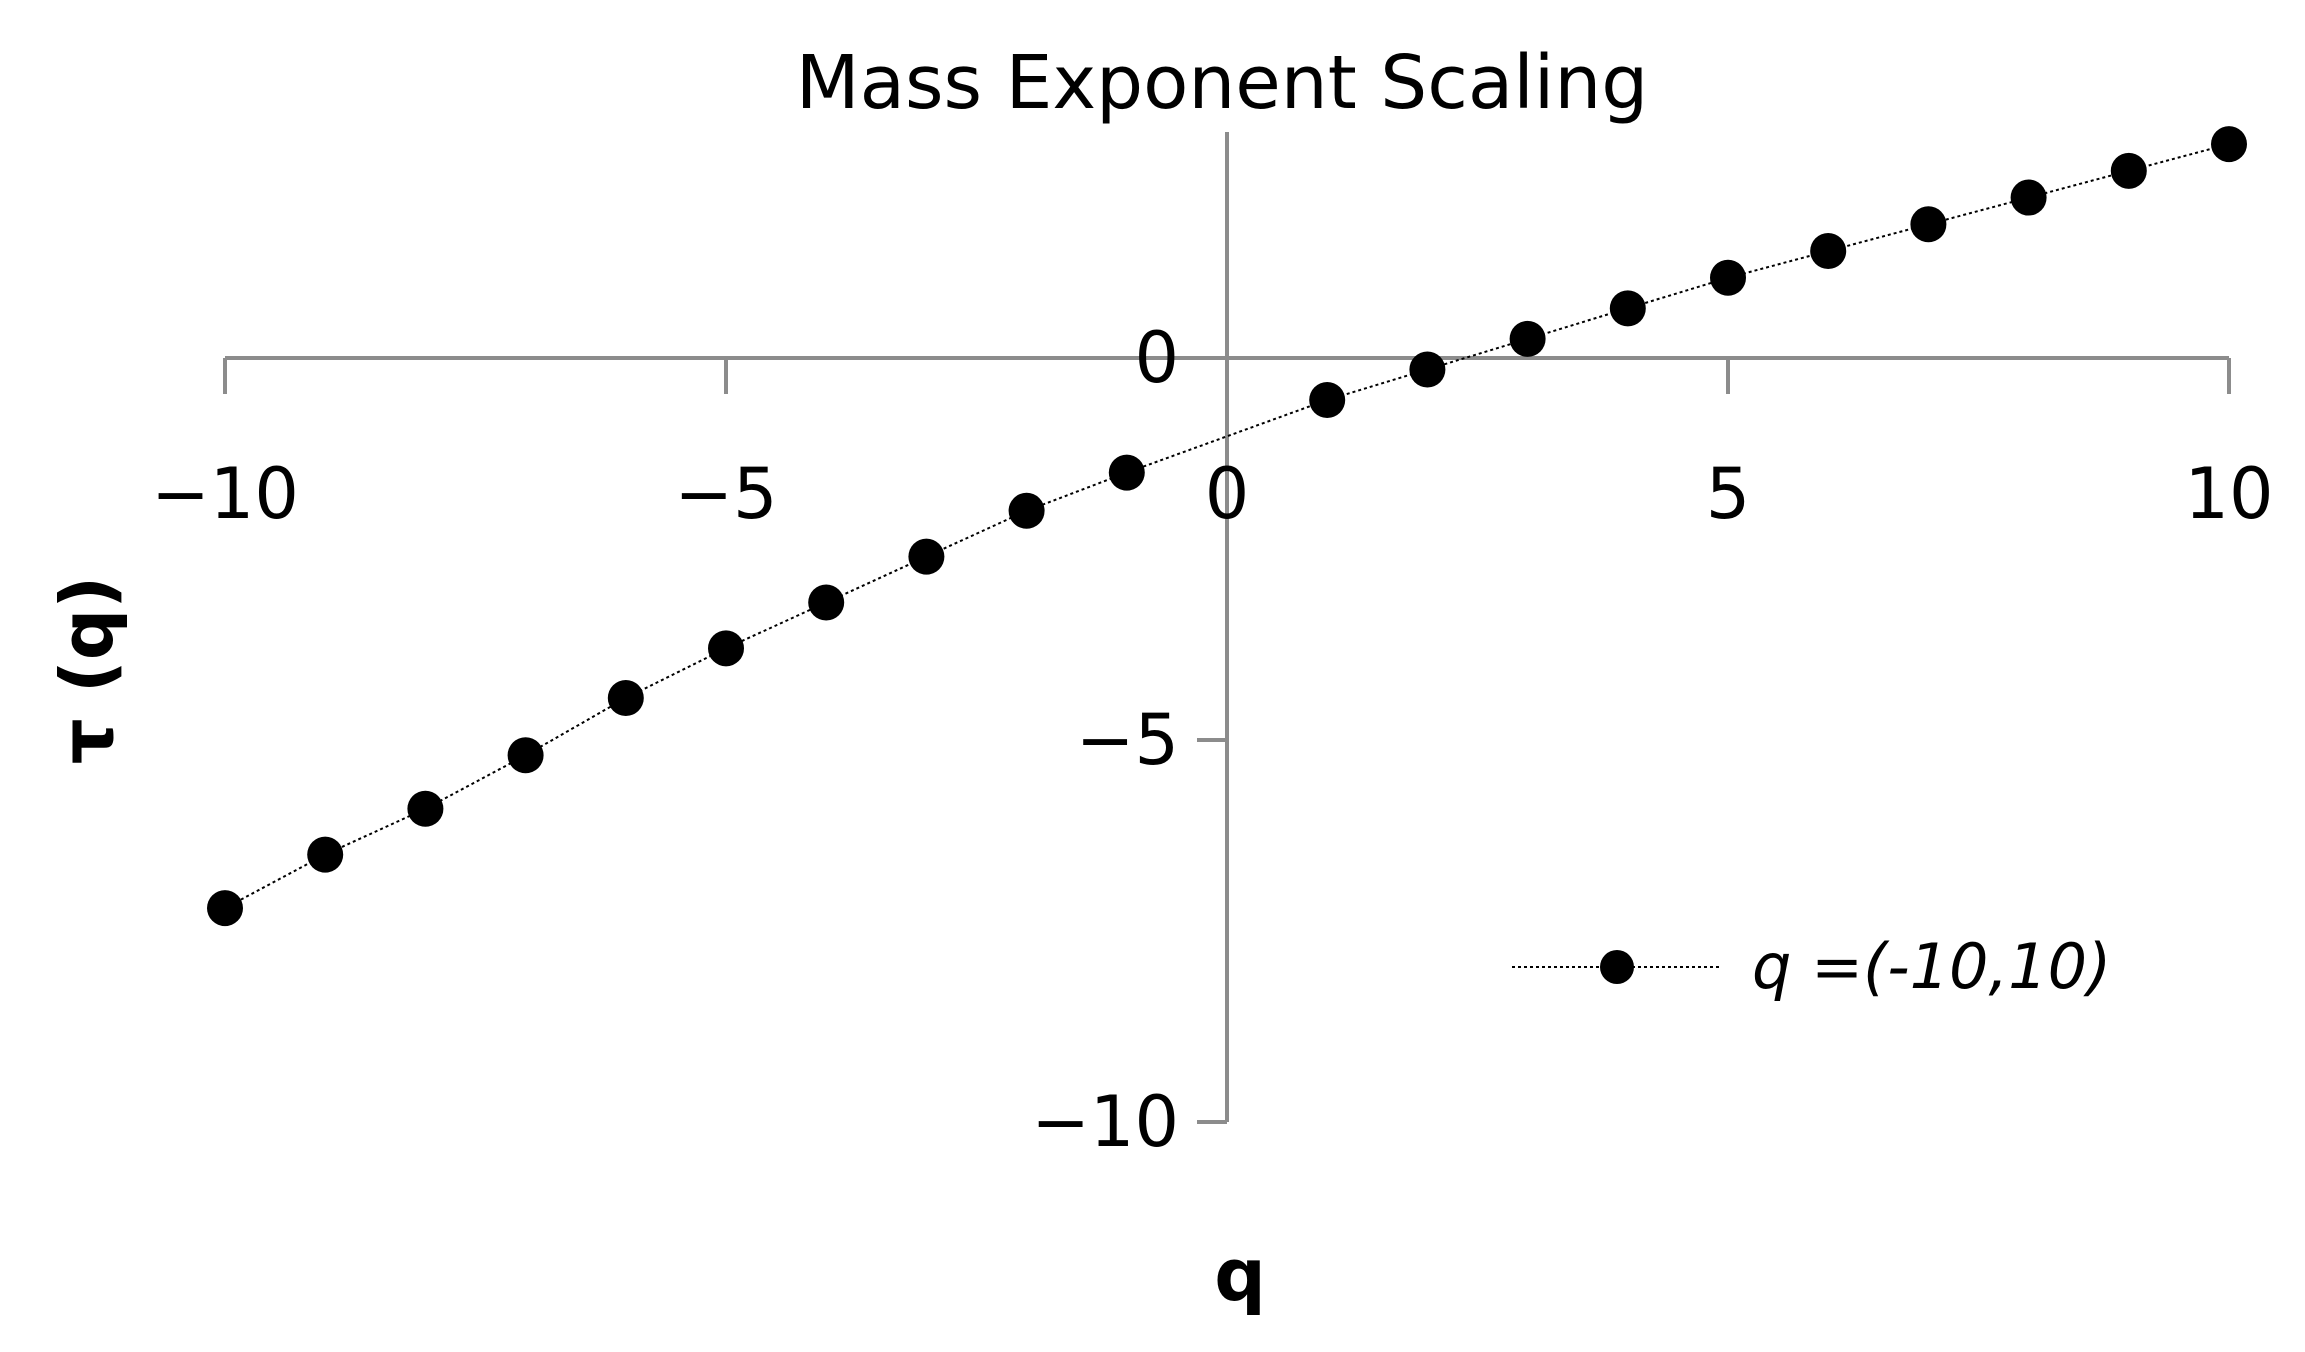  What do you see at coordinates (1728, 494) in the screenshot?
I see `x-tick-label: 5` at bounding box center [1728, 494].